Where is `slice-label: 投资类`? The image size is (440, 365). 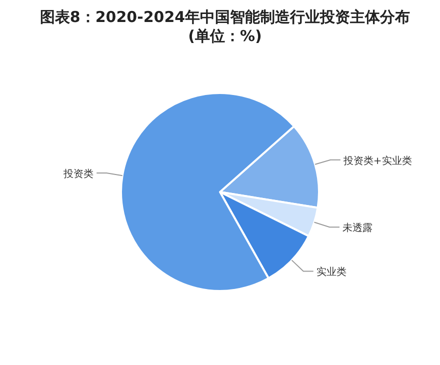
slice-label: 投资类 is located at coordinates (78, 174).